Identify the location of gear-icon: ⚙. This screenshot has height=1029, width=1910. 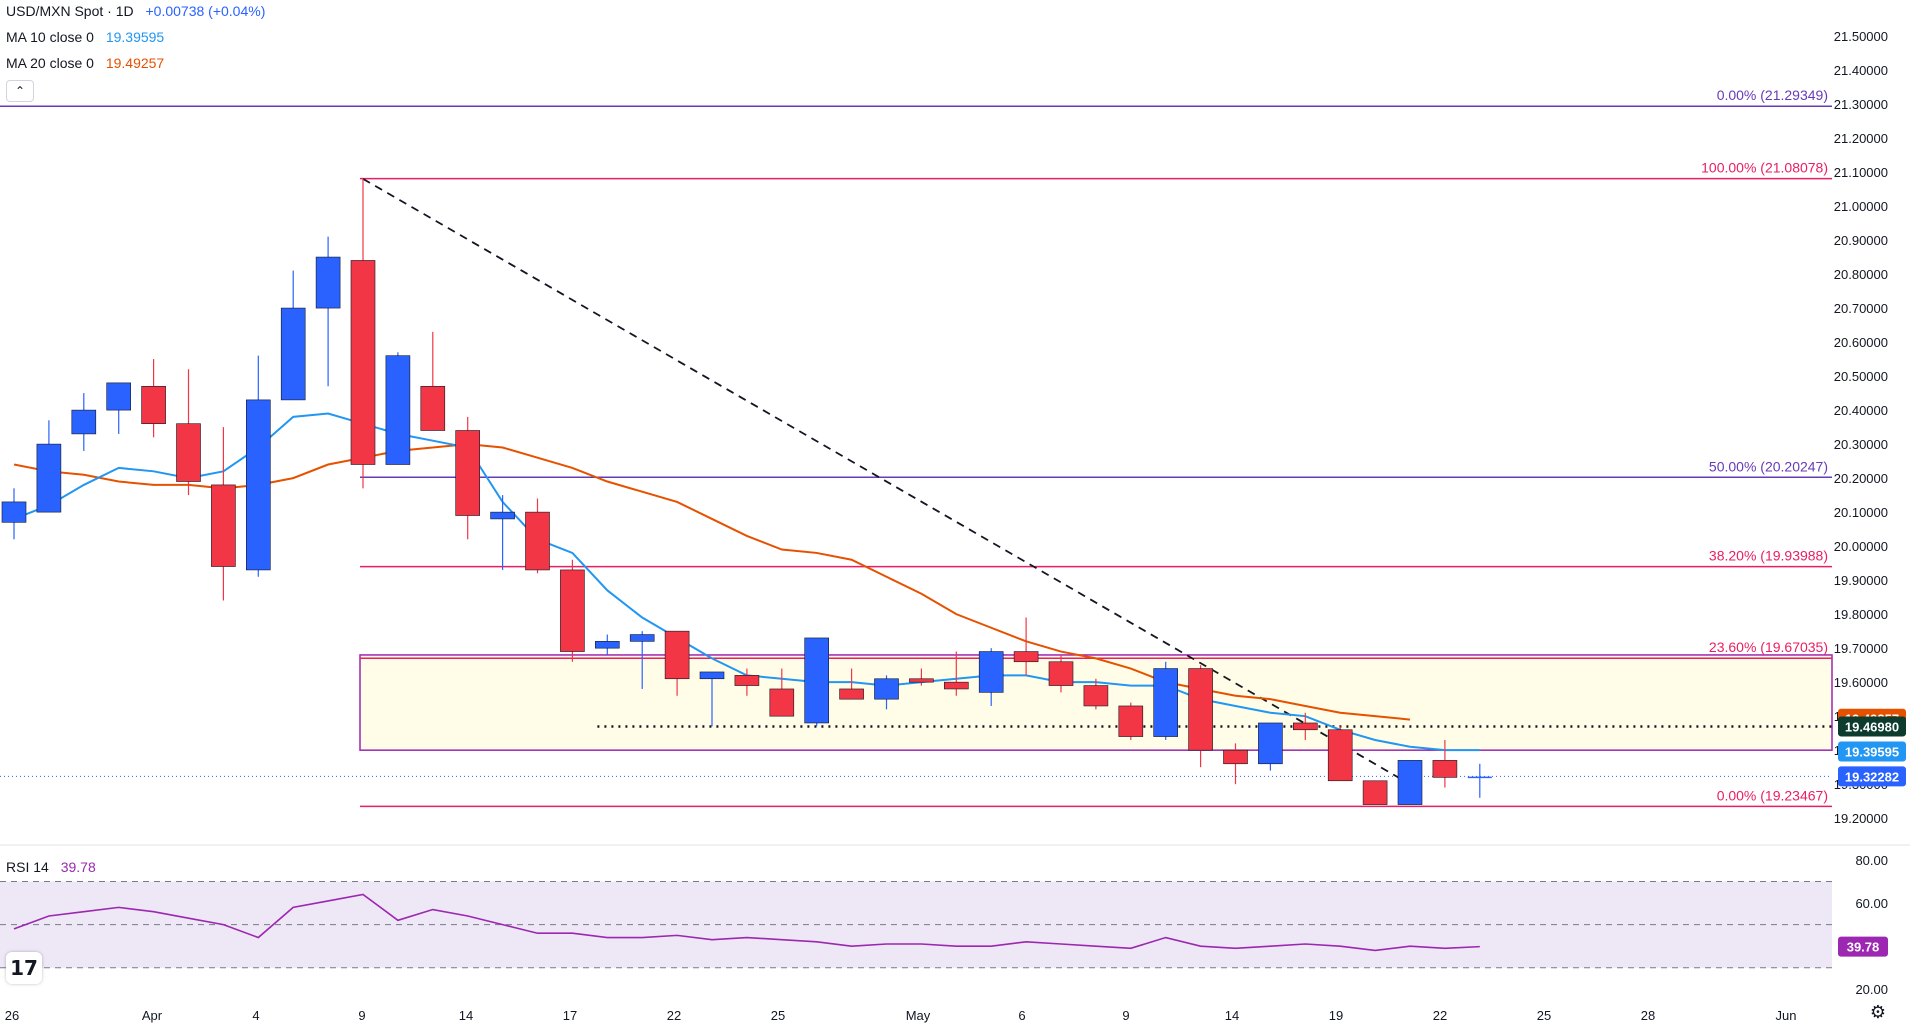
(1878, 1012).